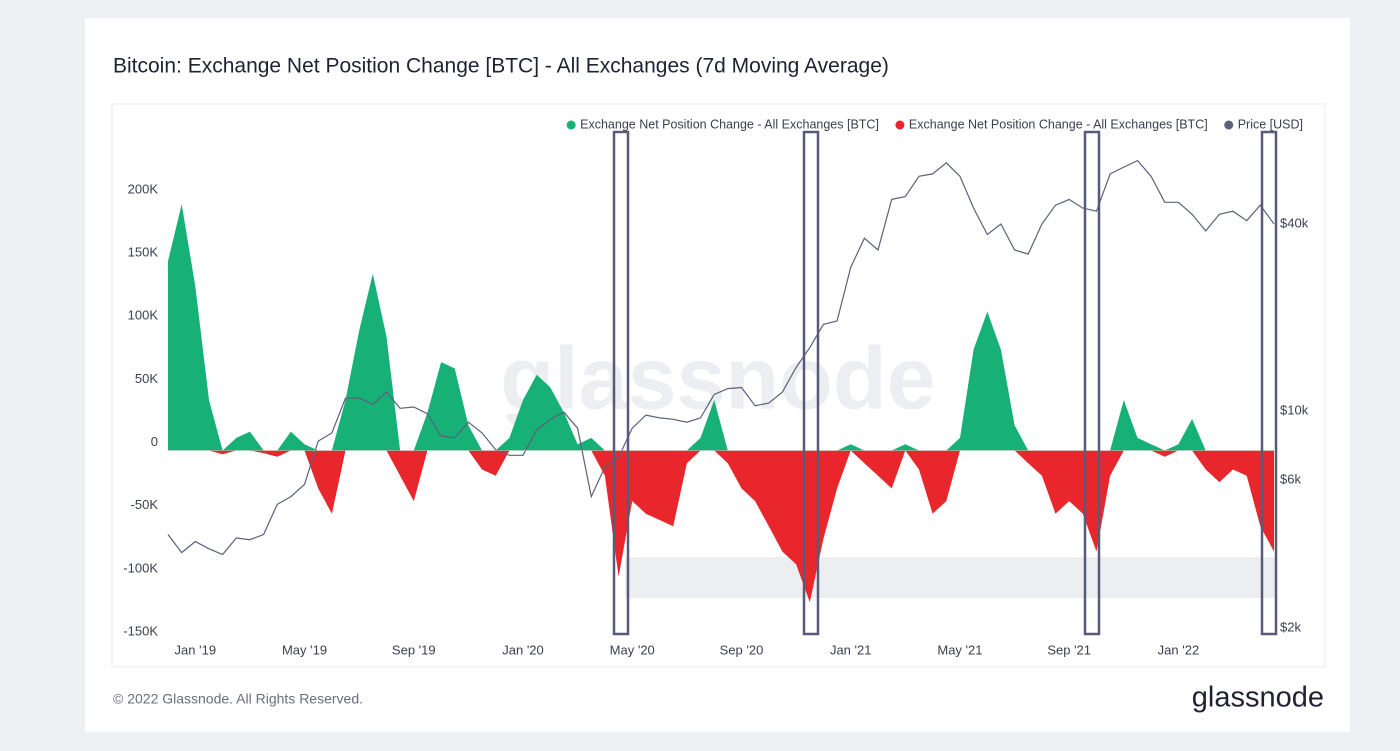 This screenshot has width=1400, height=751. Describe the element at coordinates (1270, 124) in the screenshot. I see `legend-label: Price [USD]` at that location.